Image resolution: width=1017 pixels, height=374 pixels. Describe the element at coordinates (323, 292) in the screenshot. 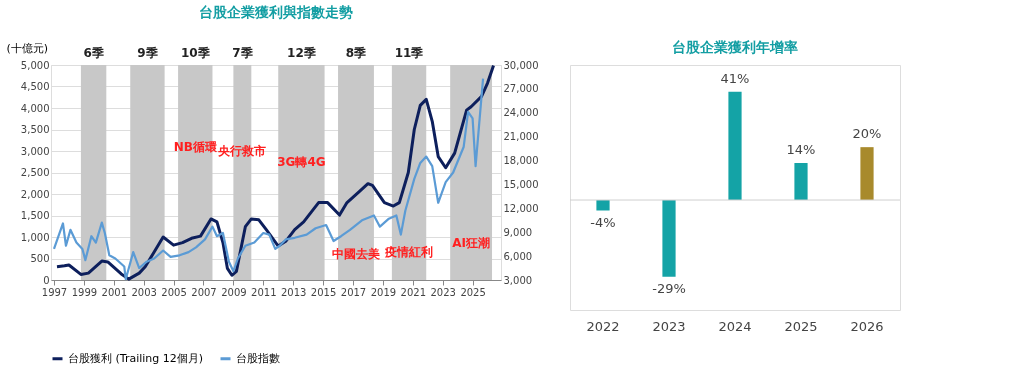

I see `x-tick-label: 2015` at that location.